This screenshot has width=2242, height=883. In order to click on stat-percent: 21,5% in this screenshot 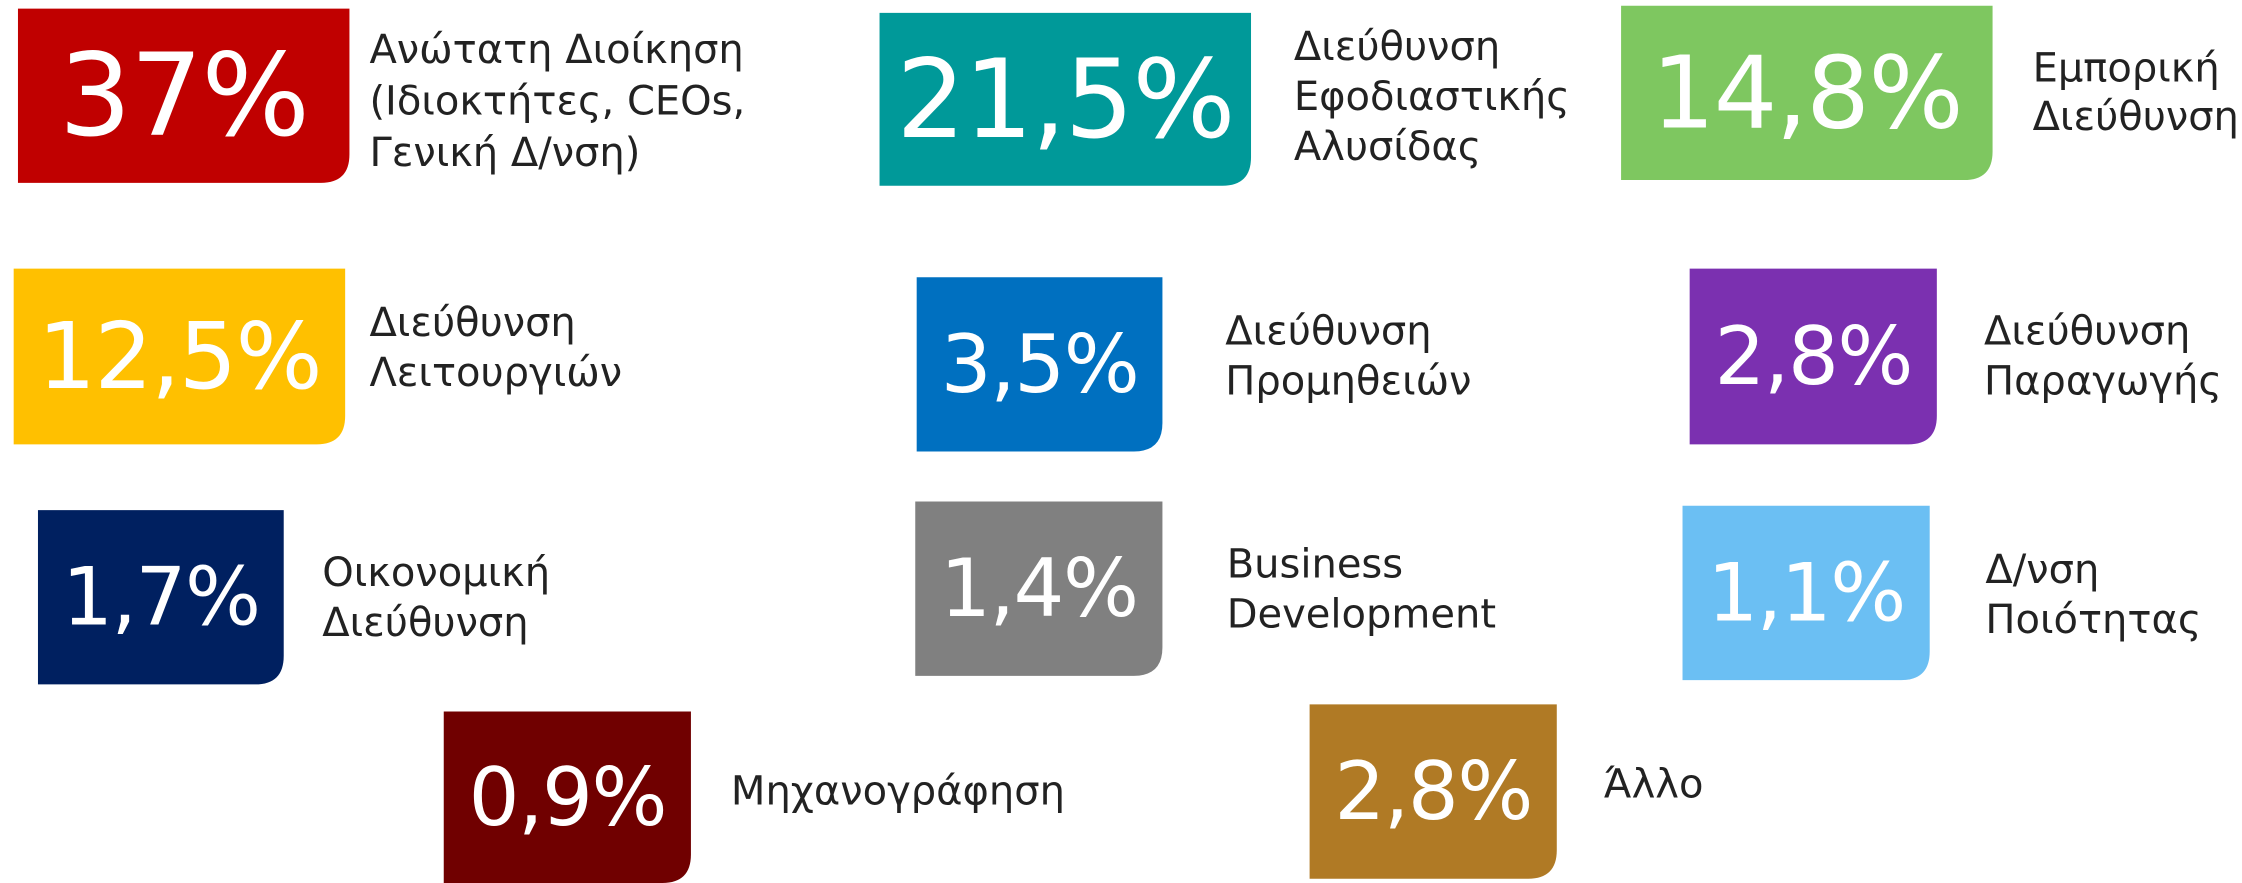, I will do `click(1065, 99)`.